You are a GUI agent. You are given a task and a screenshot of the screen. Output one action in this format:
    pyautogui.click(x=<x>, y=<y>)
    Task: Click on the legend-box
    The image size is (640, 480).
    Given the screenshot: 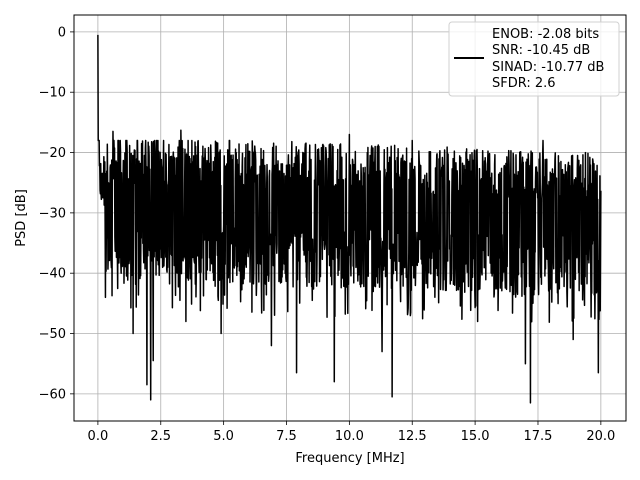 What is the action you would take?
    pyautogui.click(x=534, y=59)
    